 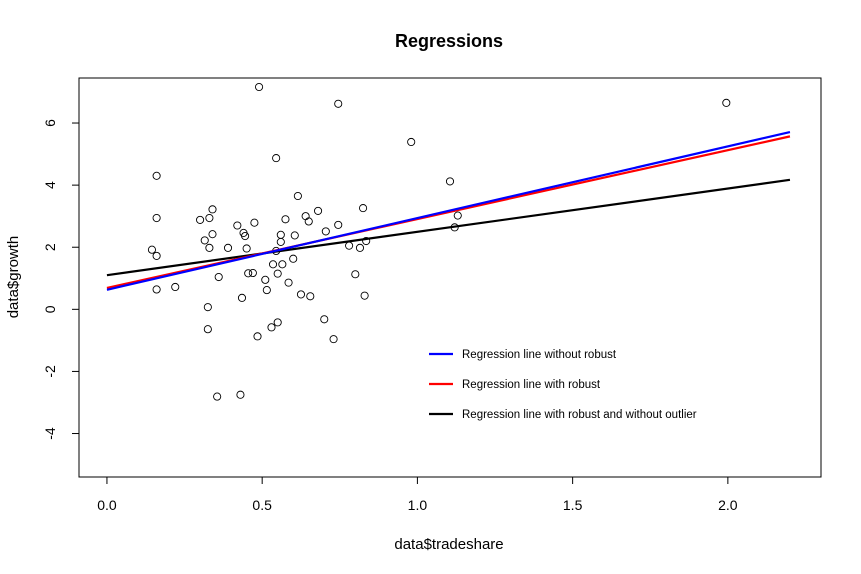 I want to click on x-tick-label: 0.0, so click(x=107, y=505).